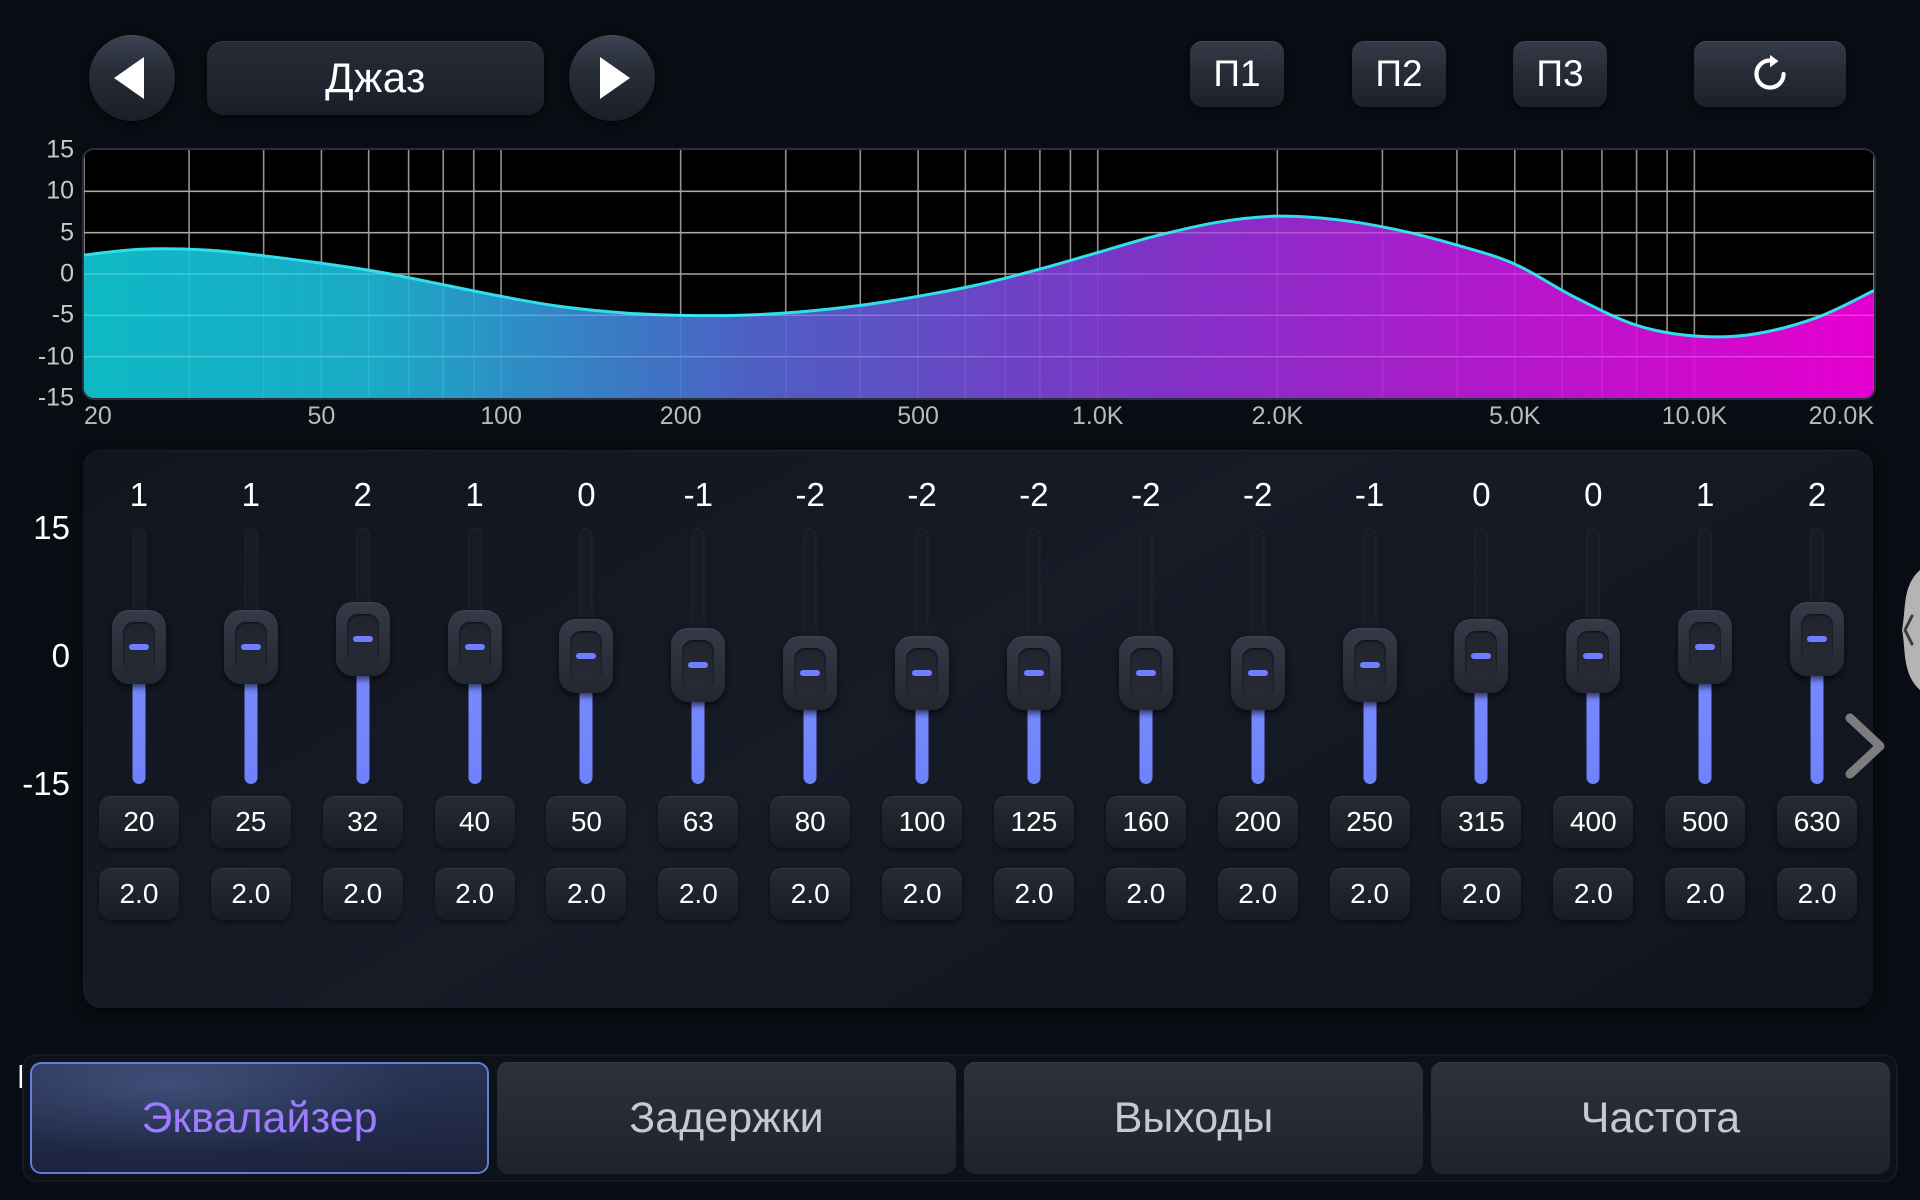 This screenshot has width=1920, height=1200. Describe the element at coordinates (922, 822) in the screenshot. I see `band-fc-field: 100` at that location.